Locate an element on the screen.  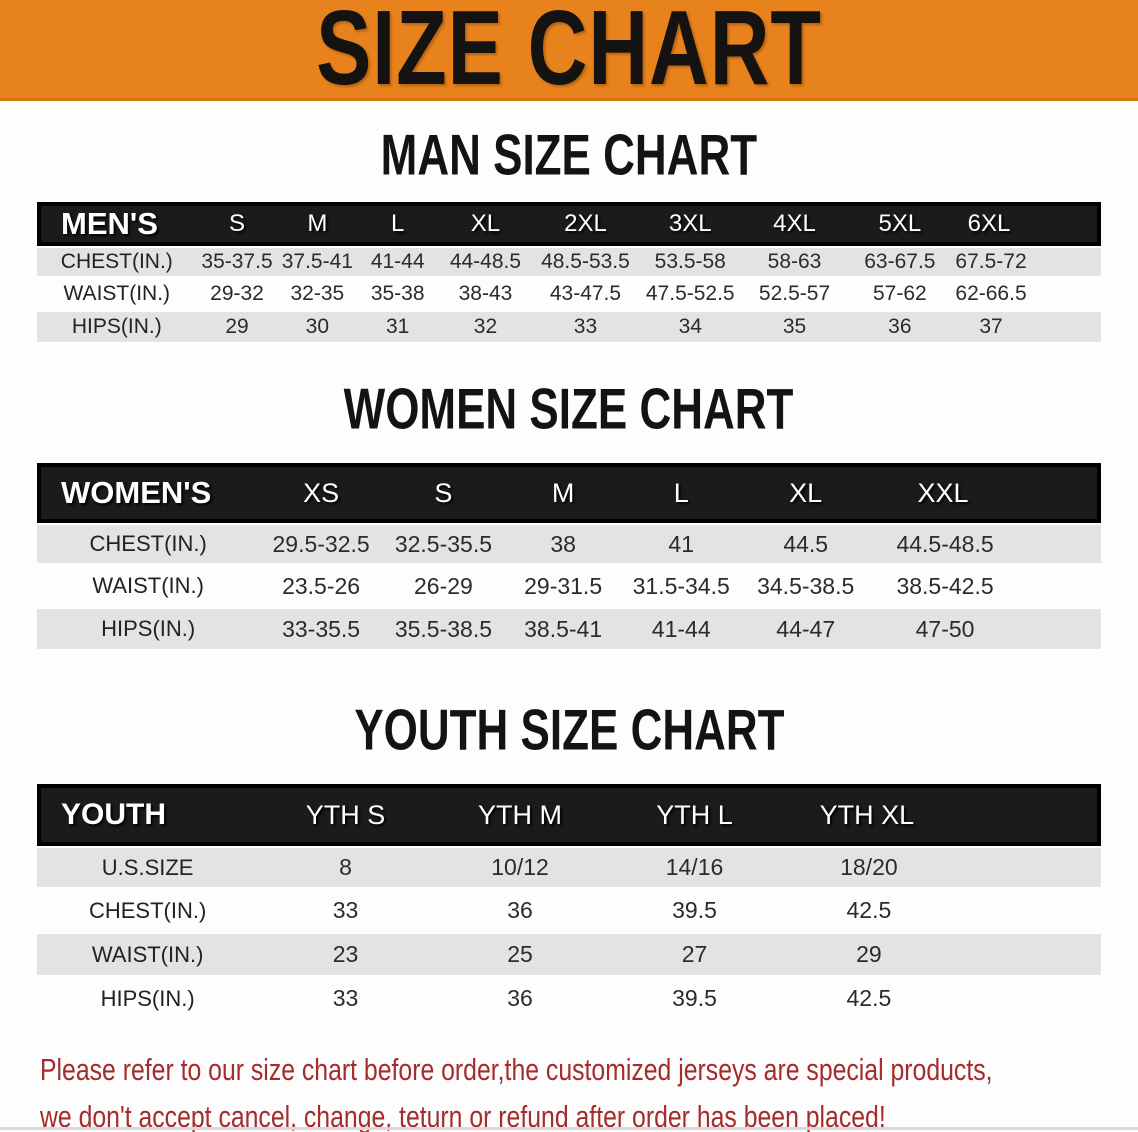
table-header-row: WOMEN'S XS S M L XL XXL is located at coordinates (569, 493).